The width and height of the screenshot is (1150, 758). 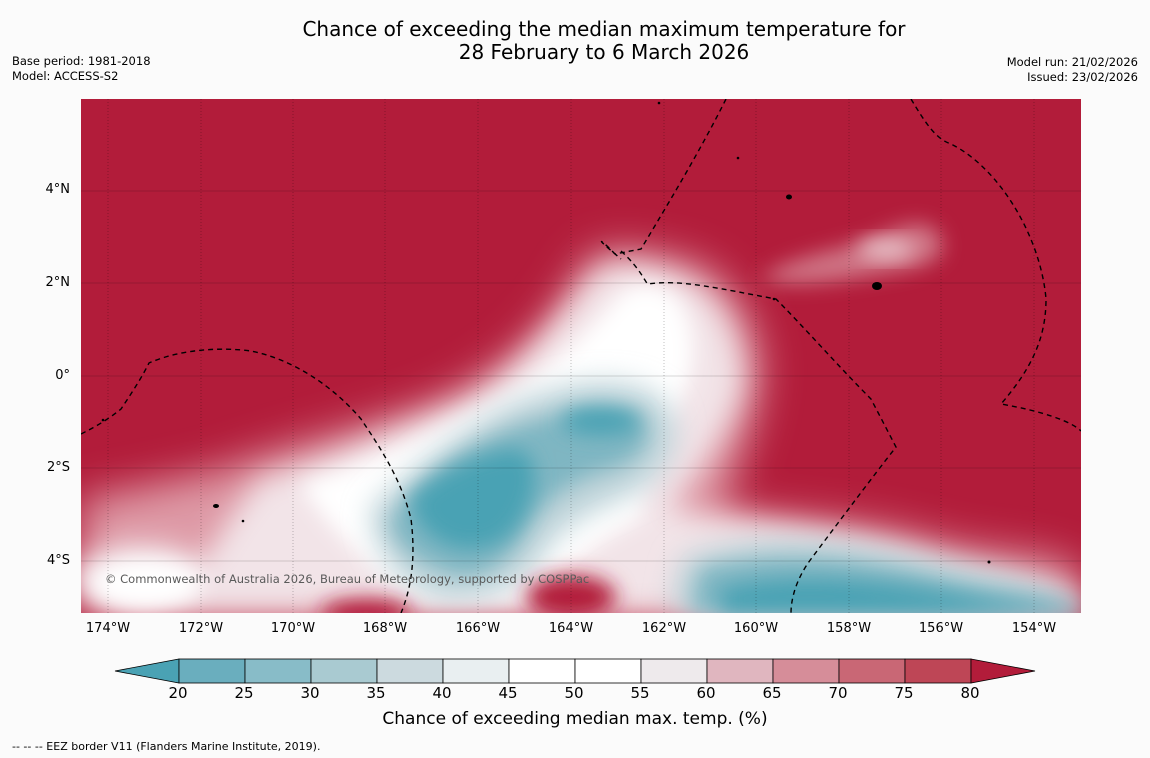 What do you see at coordinates (886, 249) in the screenshot?
I see `north-plume-core` at bounding box center [886, 249].